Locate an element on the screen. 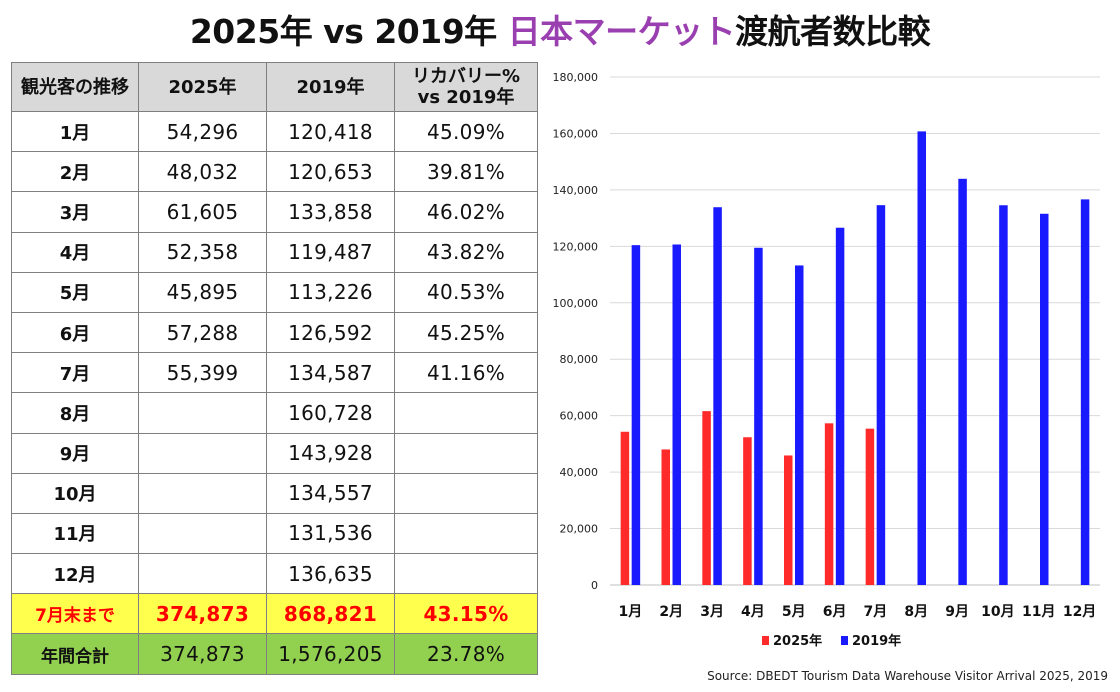 The image size is (1120, 692). y-tick-label: 140,000 is located at coordinates (576, 190).